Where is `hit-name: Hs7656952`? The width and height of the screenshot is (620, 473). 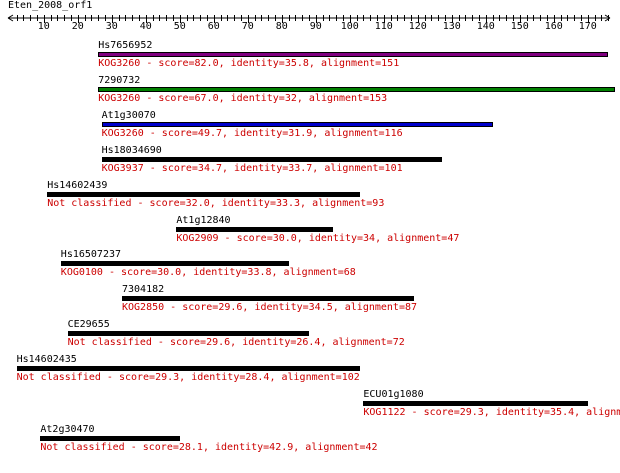 hit-name: Hs7656952 is located at coordinates (125, 45).